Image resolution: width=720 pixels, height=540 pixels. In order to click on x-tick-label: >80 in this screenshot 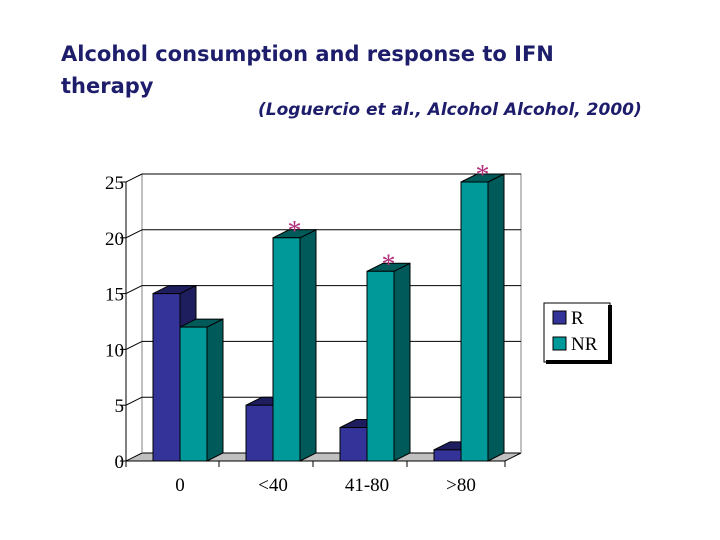, I will do `click(461, 485)`.